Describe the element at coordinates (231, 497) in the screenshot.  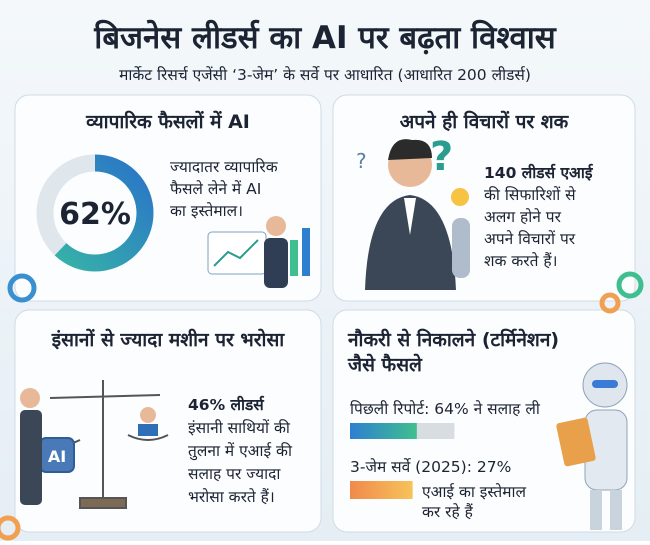
I see `panel-text: भरोसा करते हैं।` at that location.